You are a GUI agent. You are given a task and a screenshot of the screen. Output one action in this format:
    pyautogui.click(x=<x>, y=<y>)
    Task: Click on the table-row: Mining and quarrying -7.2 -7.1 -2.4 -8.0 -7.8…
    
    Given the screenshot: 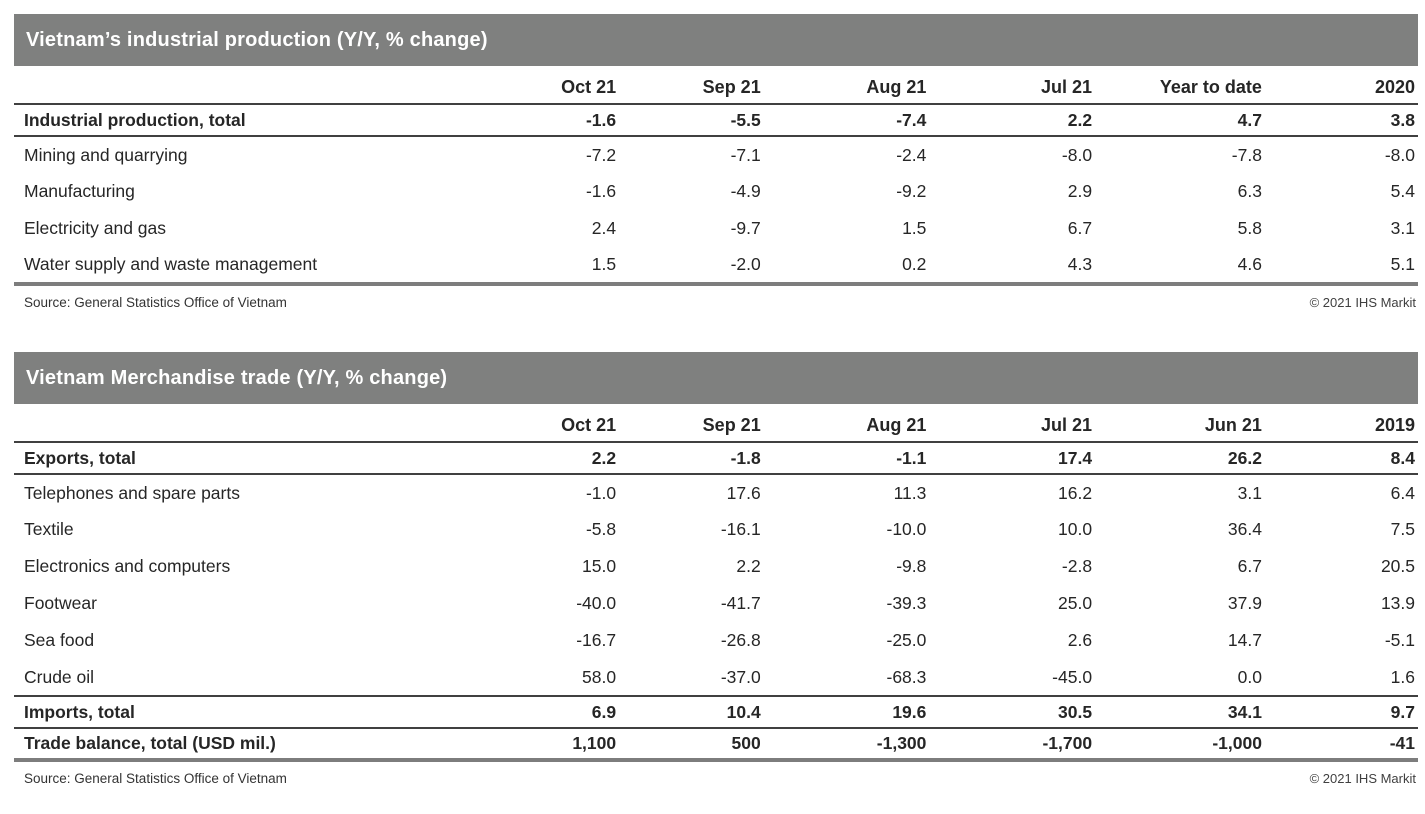 What is the action you would take?
    pyautogui.click(x=716, y=154)
    